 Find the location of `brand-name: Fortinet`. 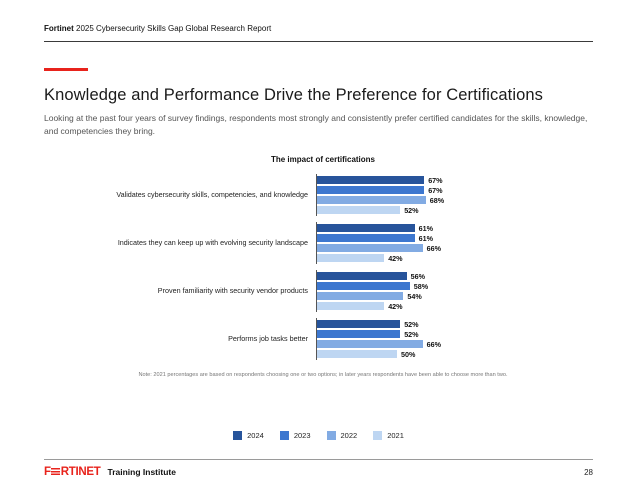

brand-name: Fortinet is located at coordinates (59, 28).